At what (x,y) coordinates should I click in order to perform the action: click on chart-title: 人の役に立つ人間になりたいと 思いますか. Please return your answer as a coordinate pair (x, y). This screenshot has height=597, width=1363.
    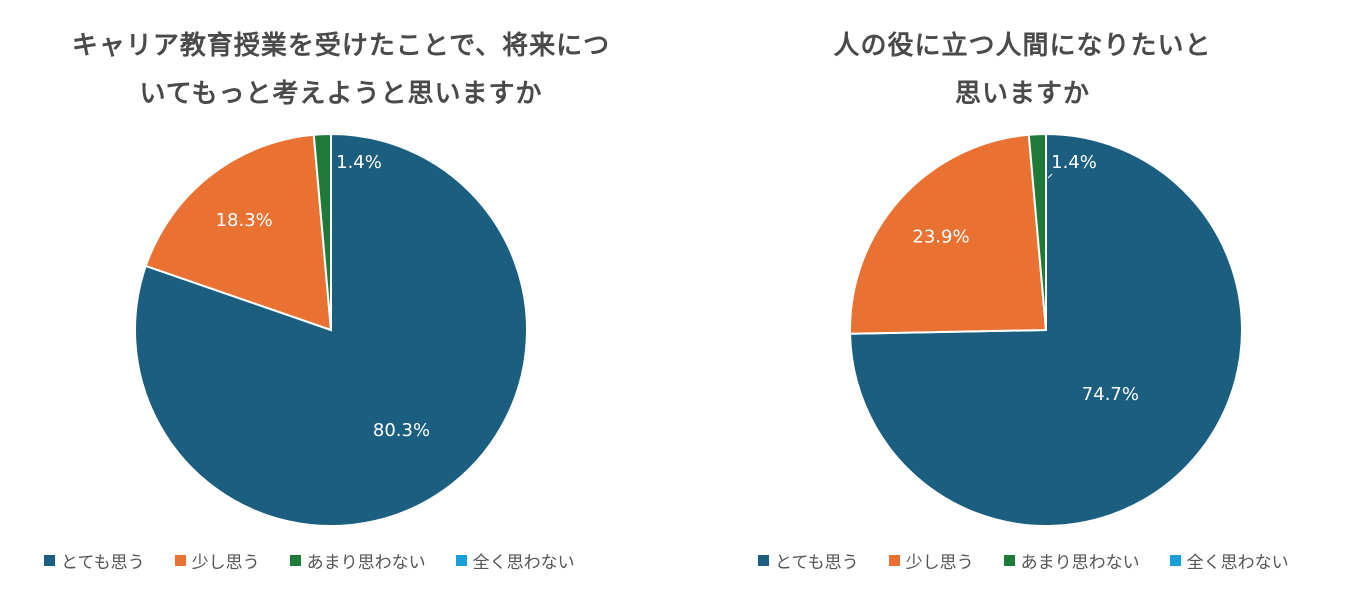
    Looking at the image, I should click on (1022, 70).